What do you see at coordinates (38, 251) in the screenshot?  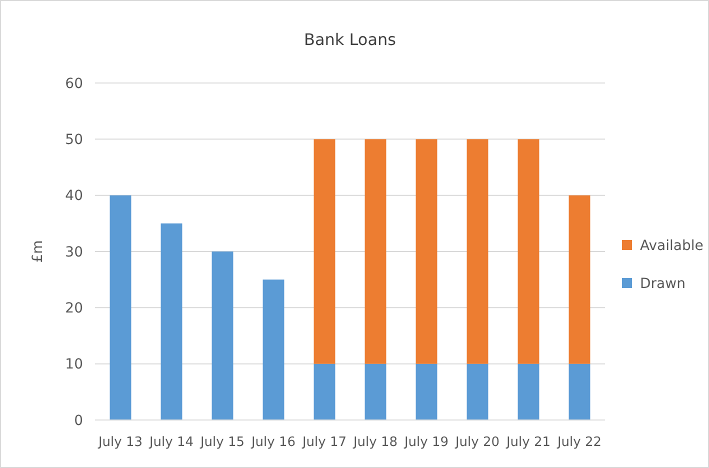 I see `y-axis-title: £m` at bounding box center [38, 251].